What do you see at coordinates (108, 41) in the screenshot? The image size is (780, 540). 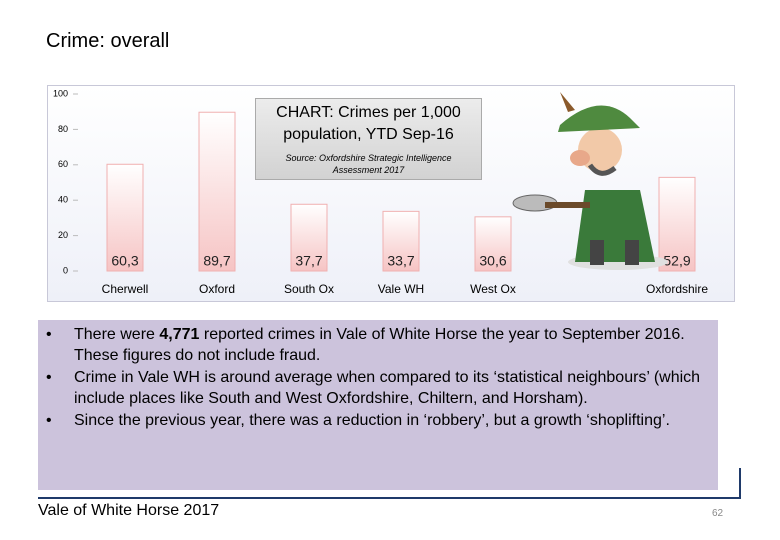 I see `slide-title: Crime: overall` at bounding box center [108, 41].